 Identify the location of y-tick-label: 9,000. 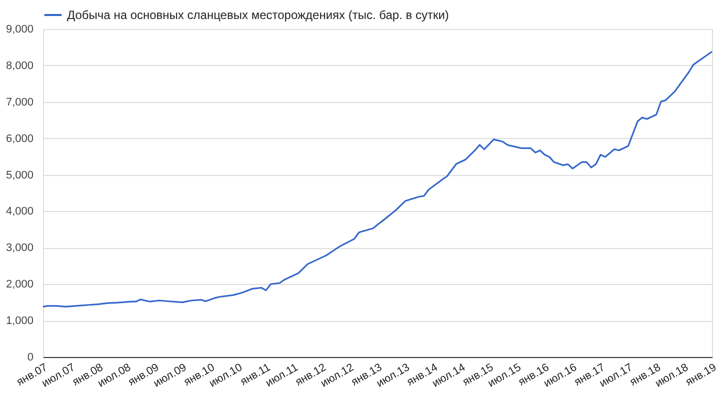
(20, 30).